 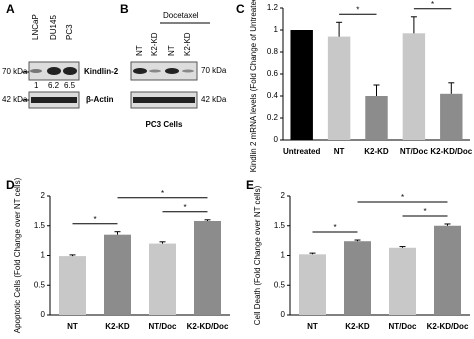 What do you see at coordinates (100, 99) in the screenshot?
I see `protein-label: β-Actin` at bounding box center [100, 99].